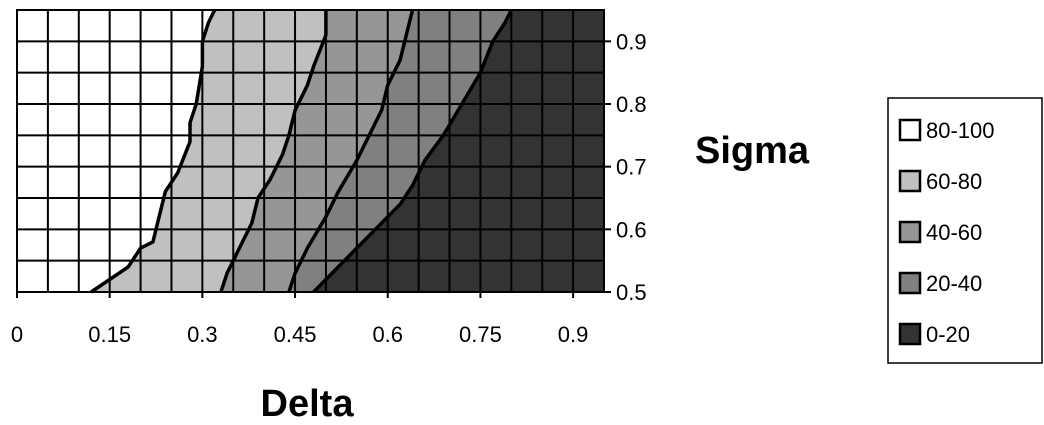  I want to click on y-tick-label: 0.8, so click(631, 104).